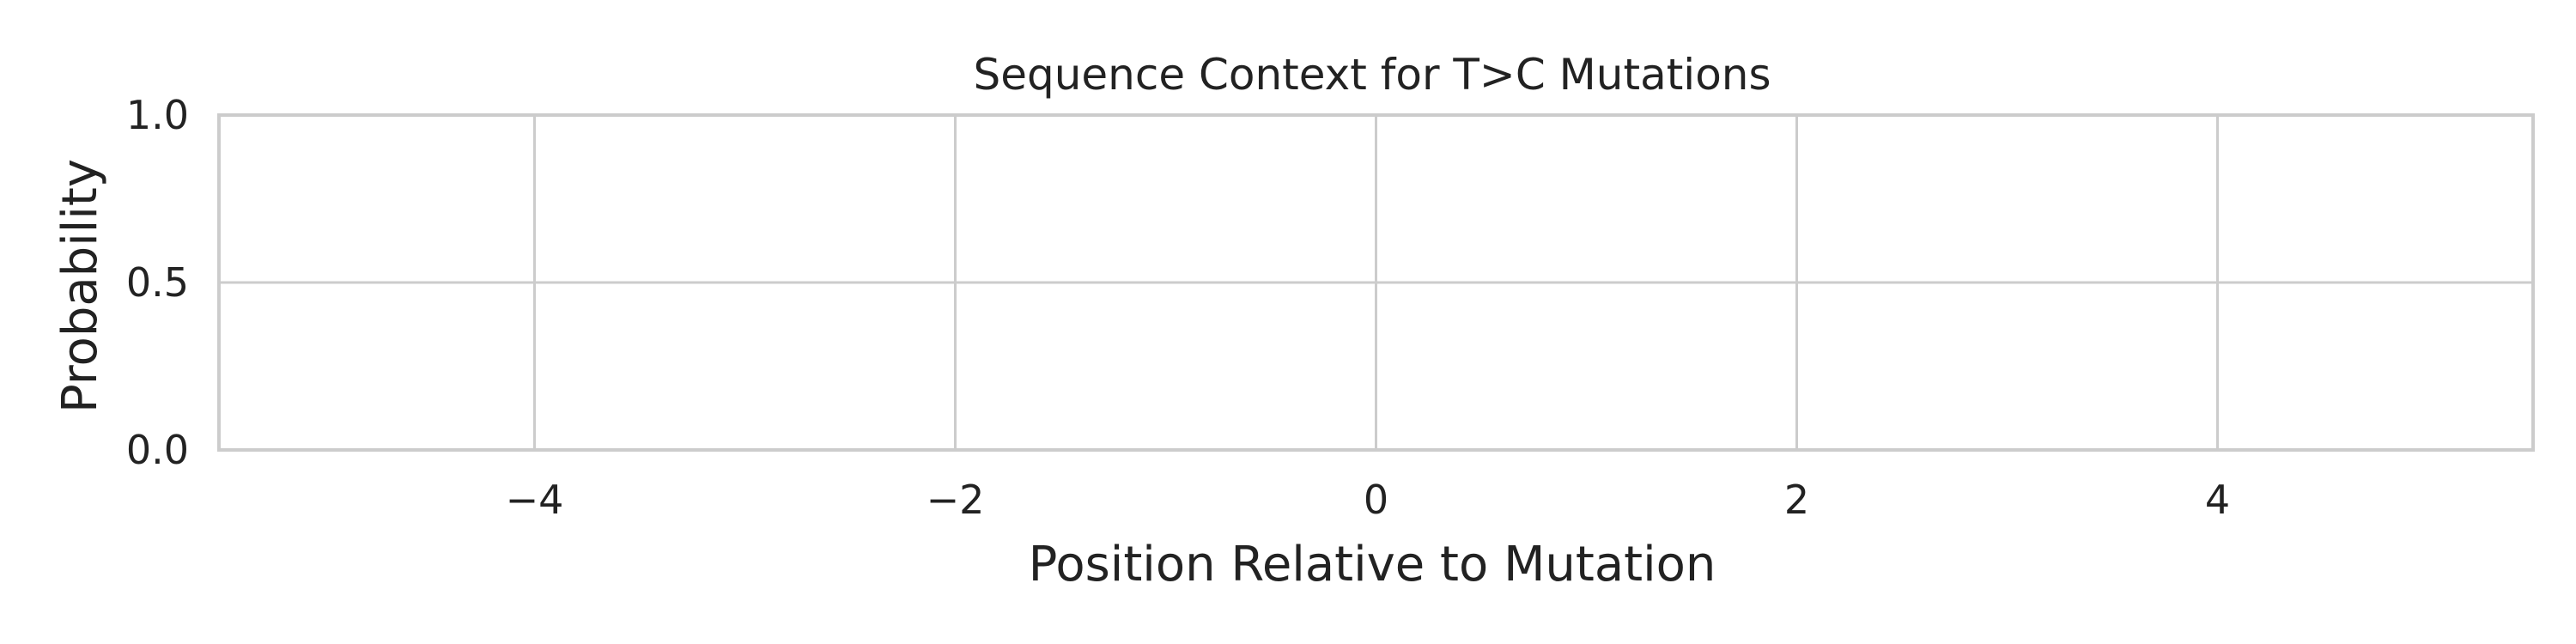 Image resolution: width=2576 pixels, height=644 pixels. What do you see at coordinates (956, 500) in the screenshot?
I see `x-tick-label: −2` at bounding box center [956, 500].